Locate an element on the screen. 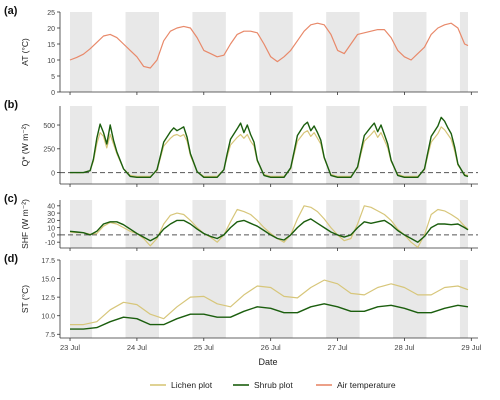 The height and width of the screenshot is (400, 500). y-axis-label: AT (°C) is located at coordinates (25, 52).